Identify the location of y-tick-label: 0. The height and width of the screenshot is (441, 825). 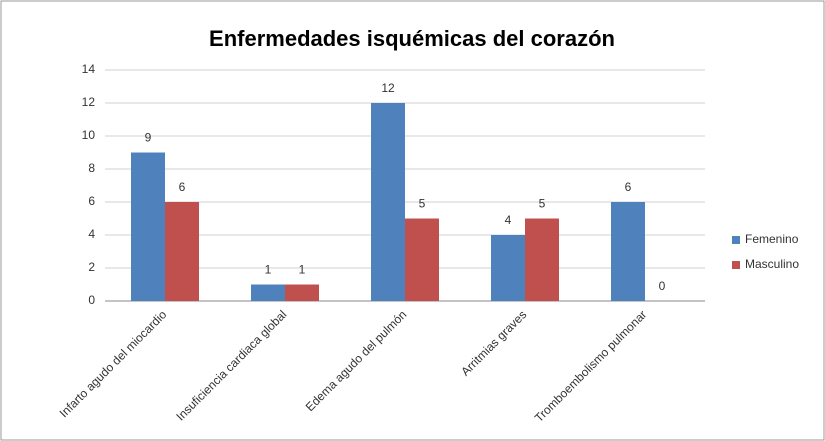
(91, 300).